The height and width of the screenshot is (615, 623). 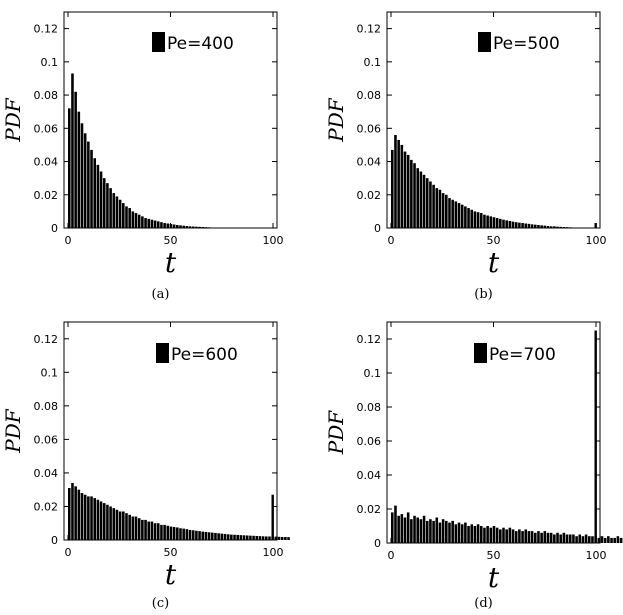 I want to click on legend-label: Pe=400, so click(x=200, y=44).